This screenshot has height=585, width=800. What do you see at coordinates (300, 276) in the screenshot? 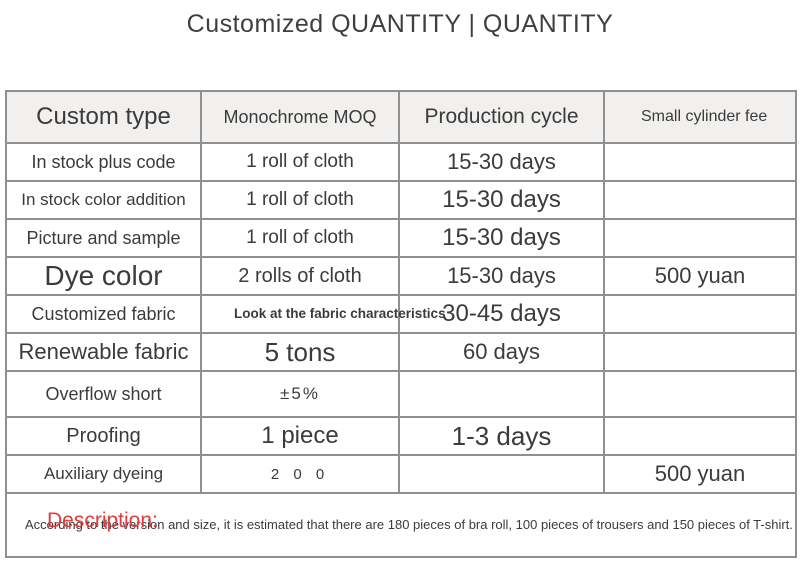
I see `cell-moq: 2 rolls of cloth` at bounding box center [300, 276].